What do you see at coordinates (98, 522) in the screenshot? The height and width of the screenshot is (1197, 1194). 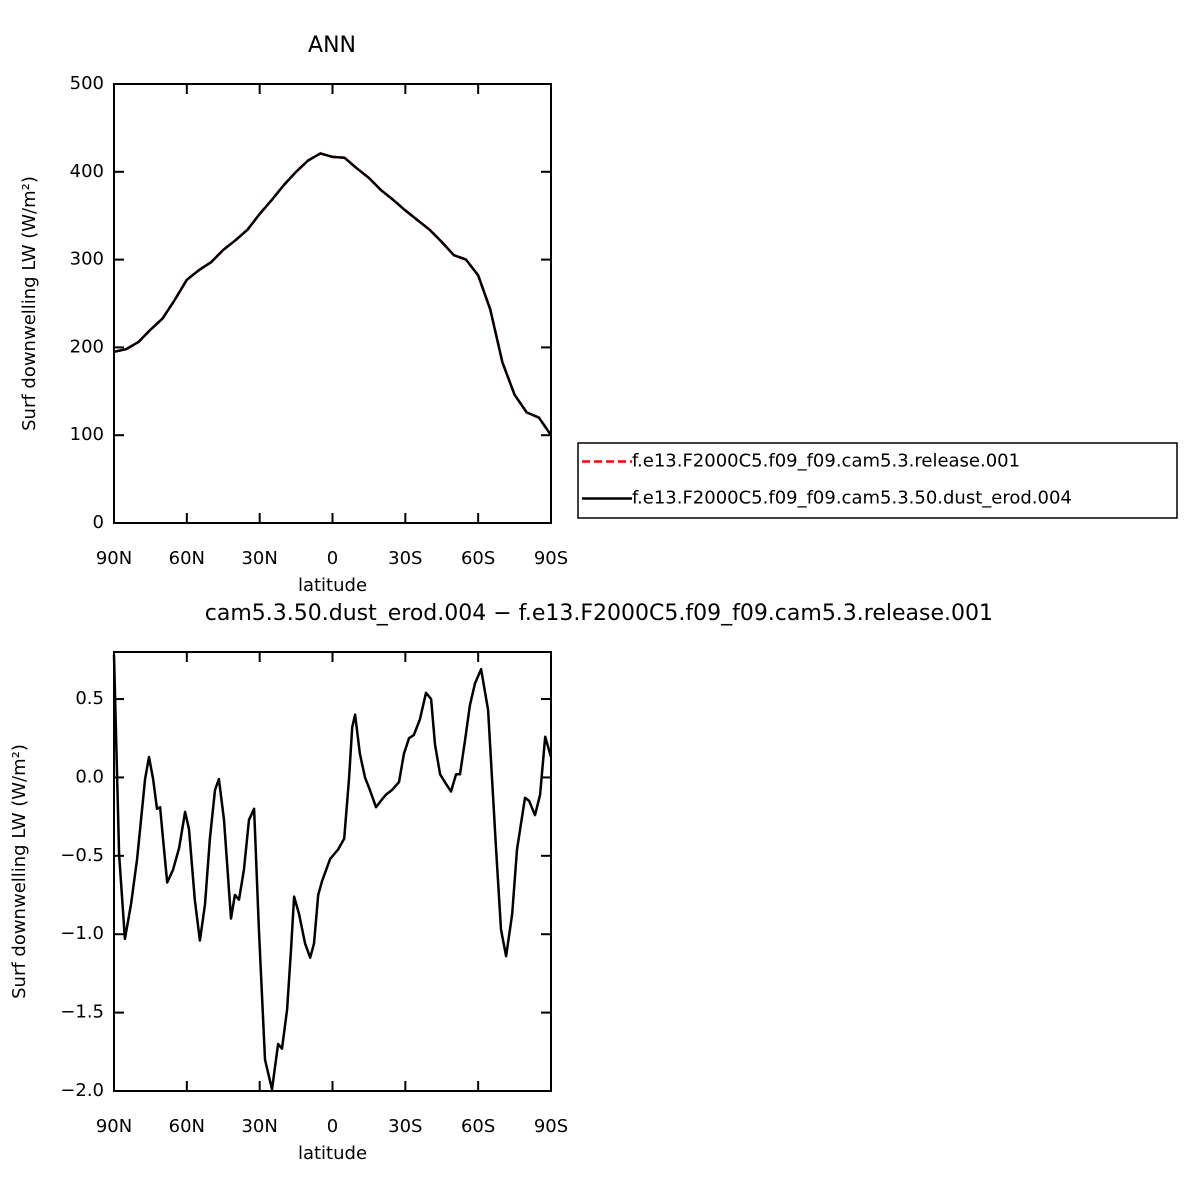 I see `y-tick-label: 0` at bounding box center [98, 522].